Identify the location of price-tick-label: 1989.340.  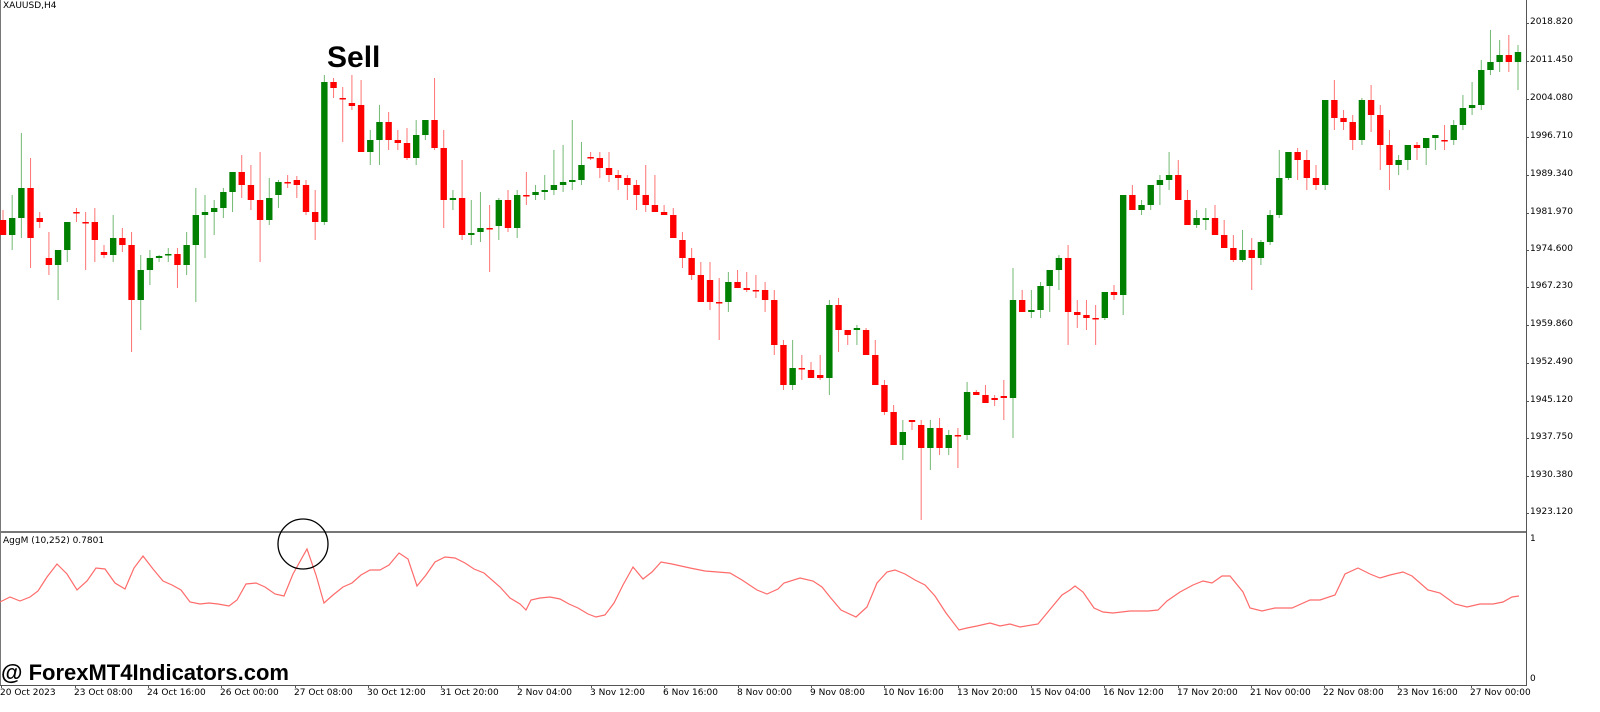
(1551, 174).